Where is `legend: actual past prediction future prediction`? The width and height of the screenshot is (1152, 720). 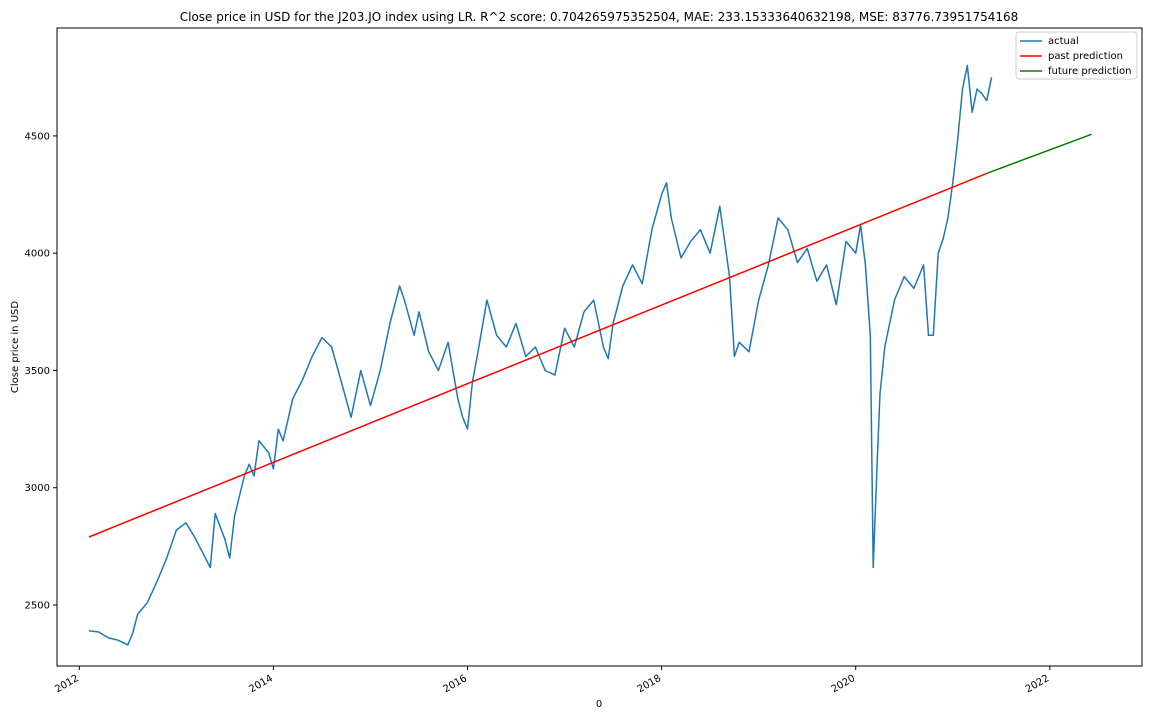
legend: actual past prediction future prediction is located at coordinates (1076, 55).